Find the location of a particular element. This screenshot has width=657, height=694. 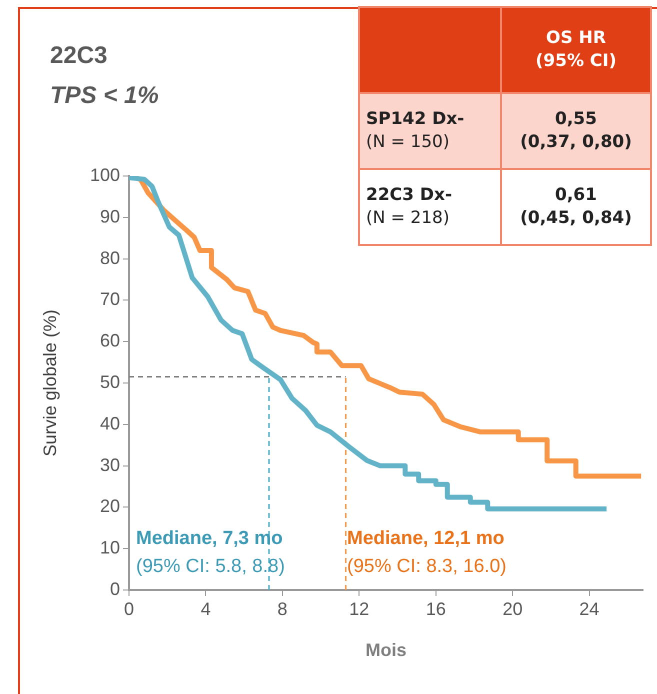

y-tick-label: 90 is located at coordinates (110, 216).